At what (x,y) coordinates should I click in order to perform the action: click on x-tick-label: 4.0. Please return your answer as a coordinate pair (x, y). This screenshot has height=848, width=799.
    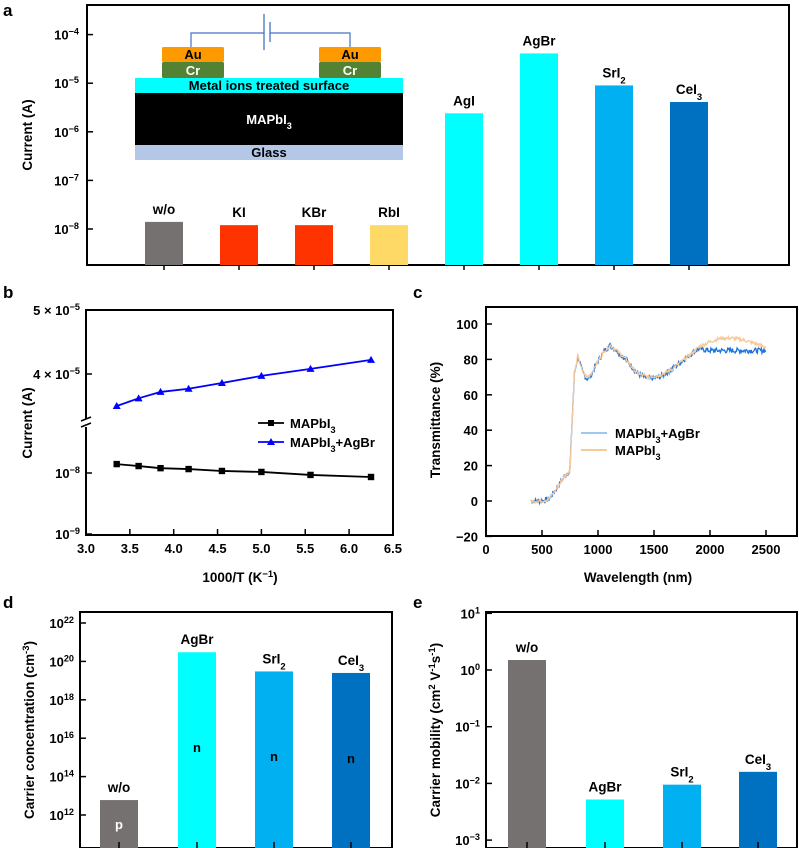
    Looking at the image, I should click on (174, 548).